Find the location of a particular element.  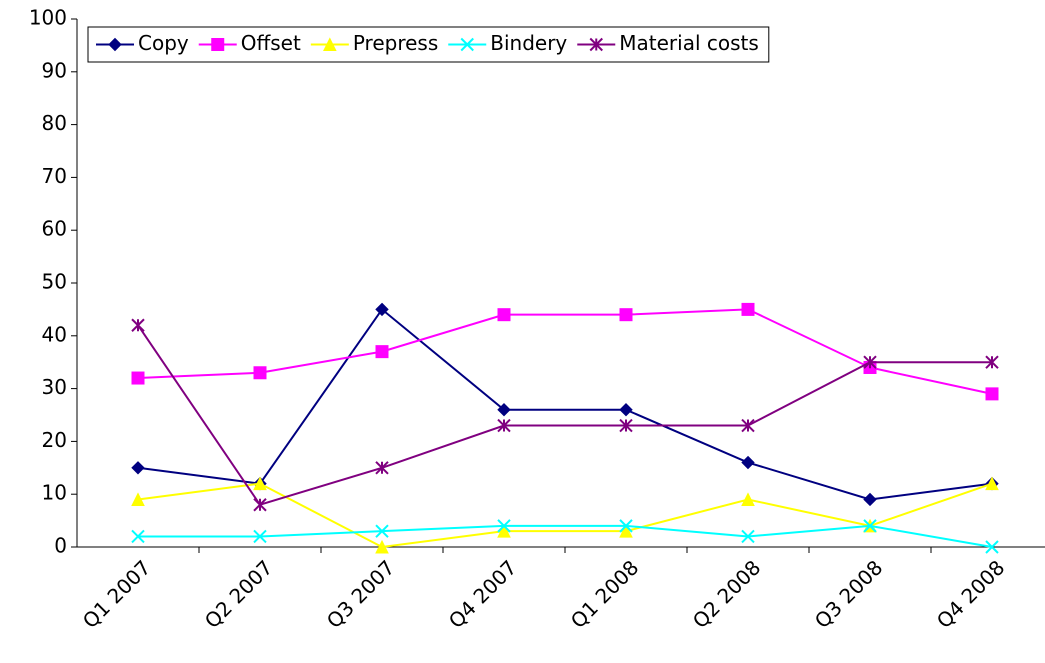

legend-label: Prepress is located at coordinates (395, 43).